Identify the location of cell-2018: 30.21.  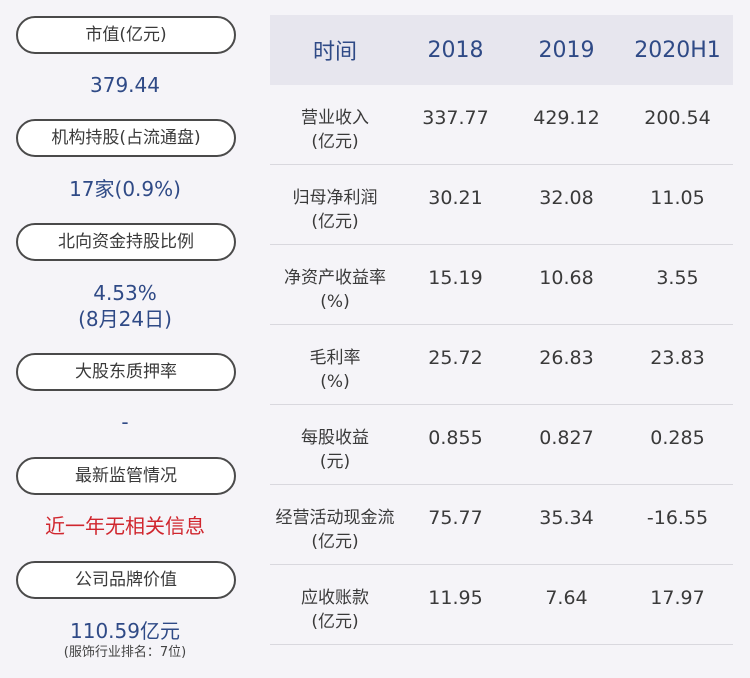
(455, 198).